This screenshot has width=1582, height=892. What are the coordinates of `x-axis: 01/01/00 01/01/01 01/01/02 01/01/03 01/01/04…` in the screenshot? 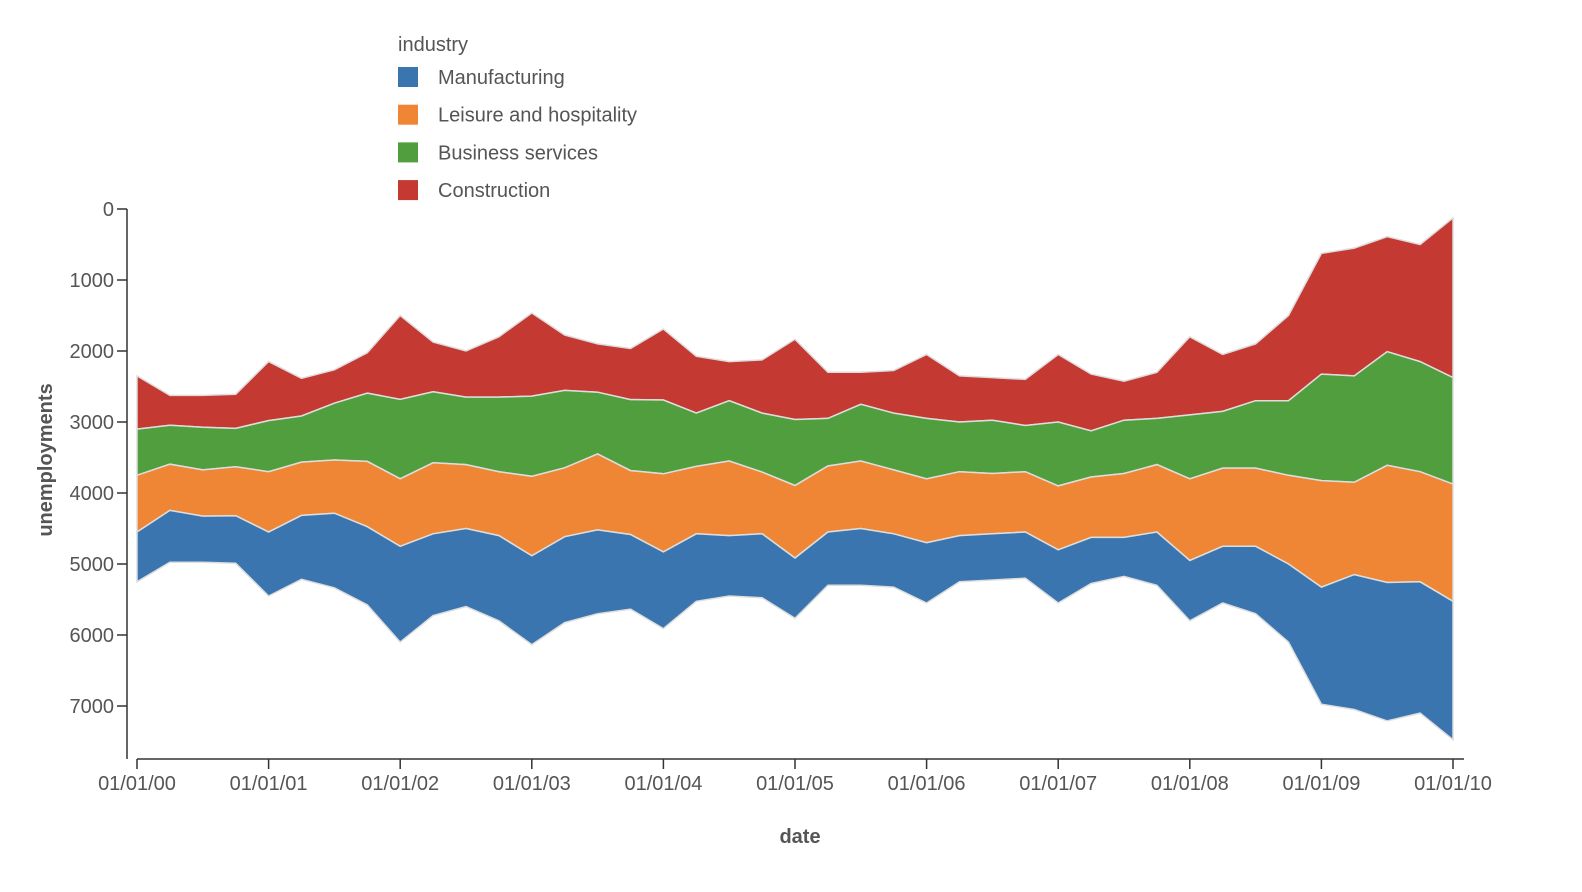 It's located at (795, 776).